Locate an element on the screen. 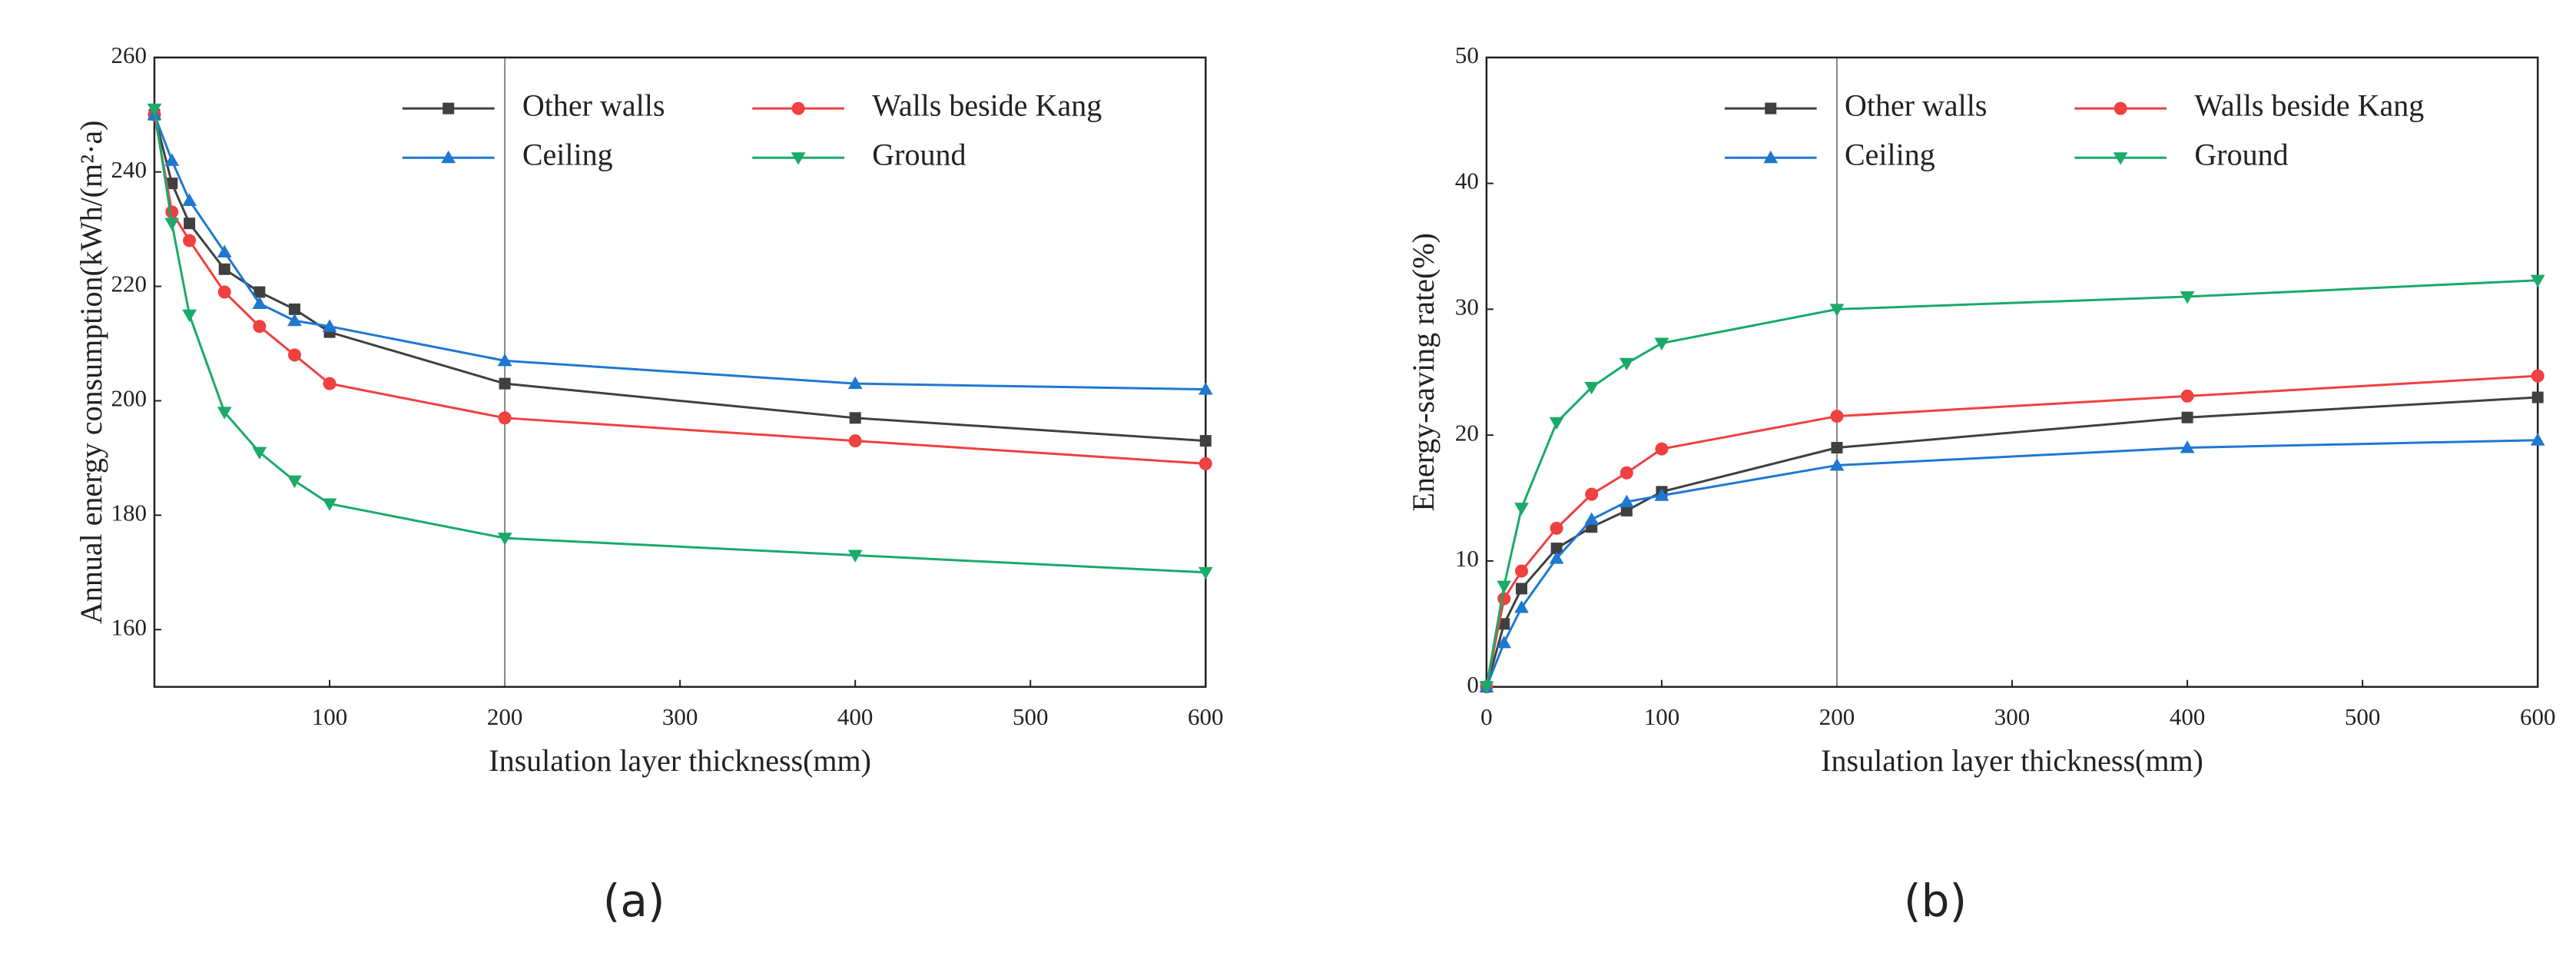 The image size is (2576, 953). caption: (a) is located at coordinates (634, 901).